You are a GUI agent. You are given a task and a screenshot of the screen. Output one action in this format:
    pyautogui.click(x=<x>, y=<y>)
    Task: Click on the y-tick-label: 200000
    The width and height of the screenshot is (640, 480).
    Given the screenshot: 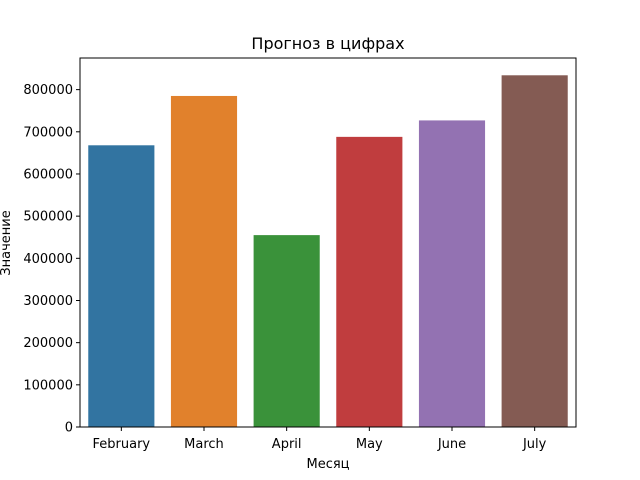 What is the action you would take?
    pyautogui.click(x=48, y=343)
    